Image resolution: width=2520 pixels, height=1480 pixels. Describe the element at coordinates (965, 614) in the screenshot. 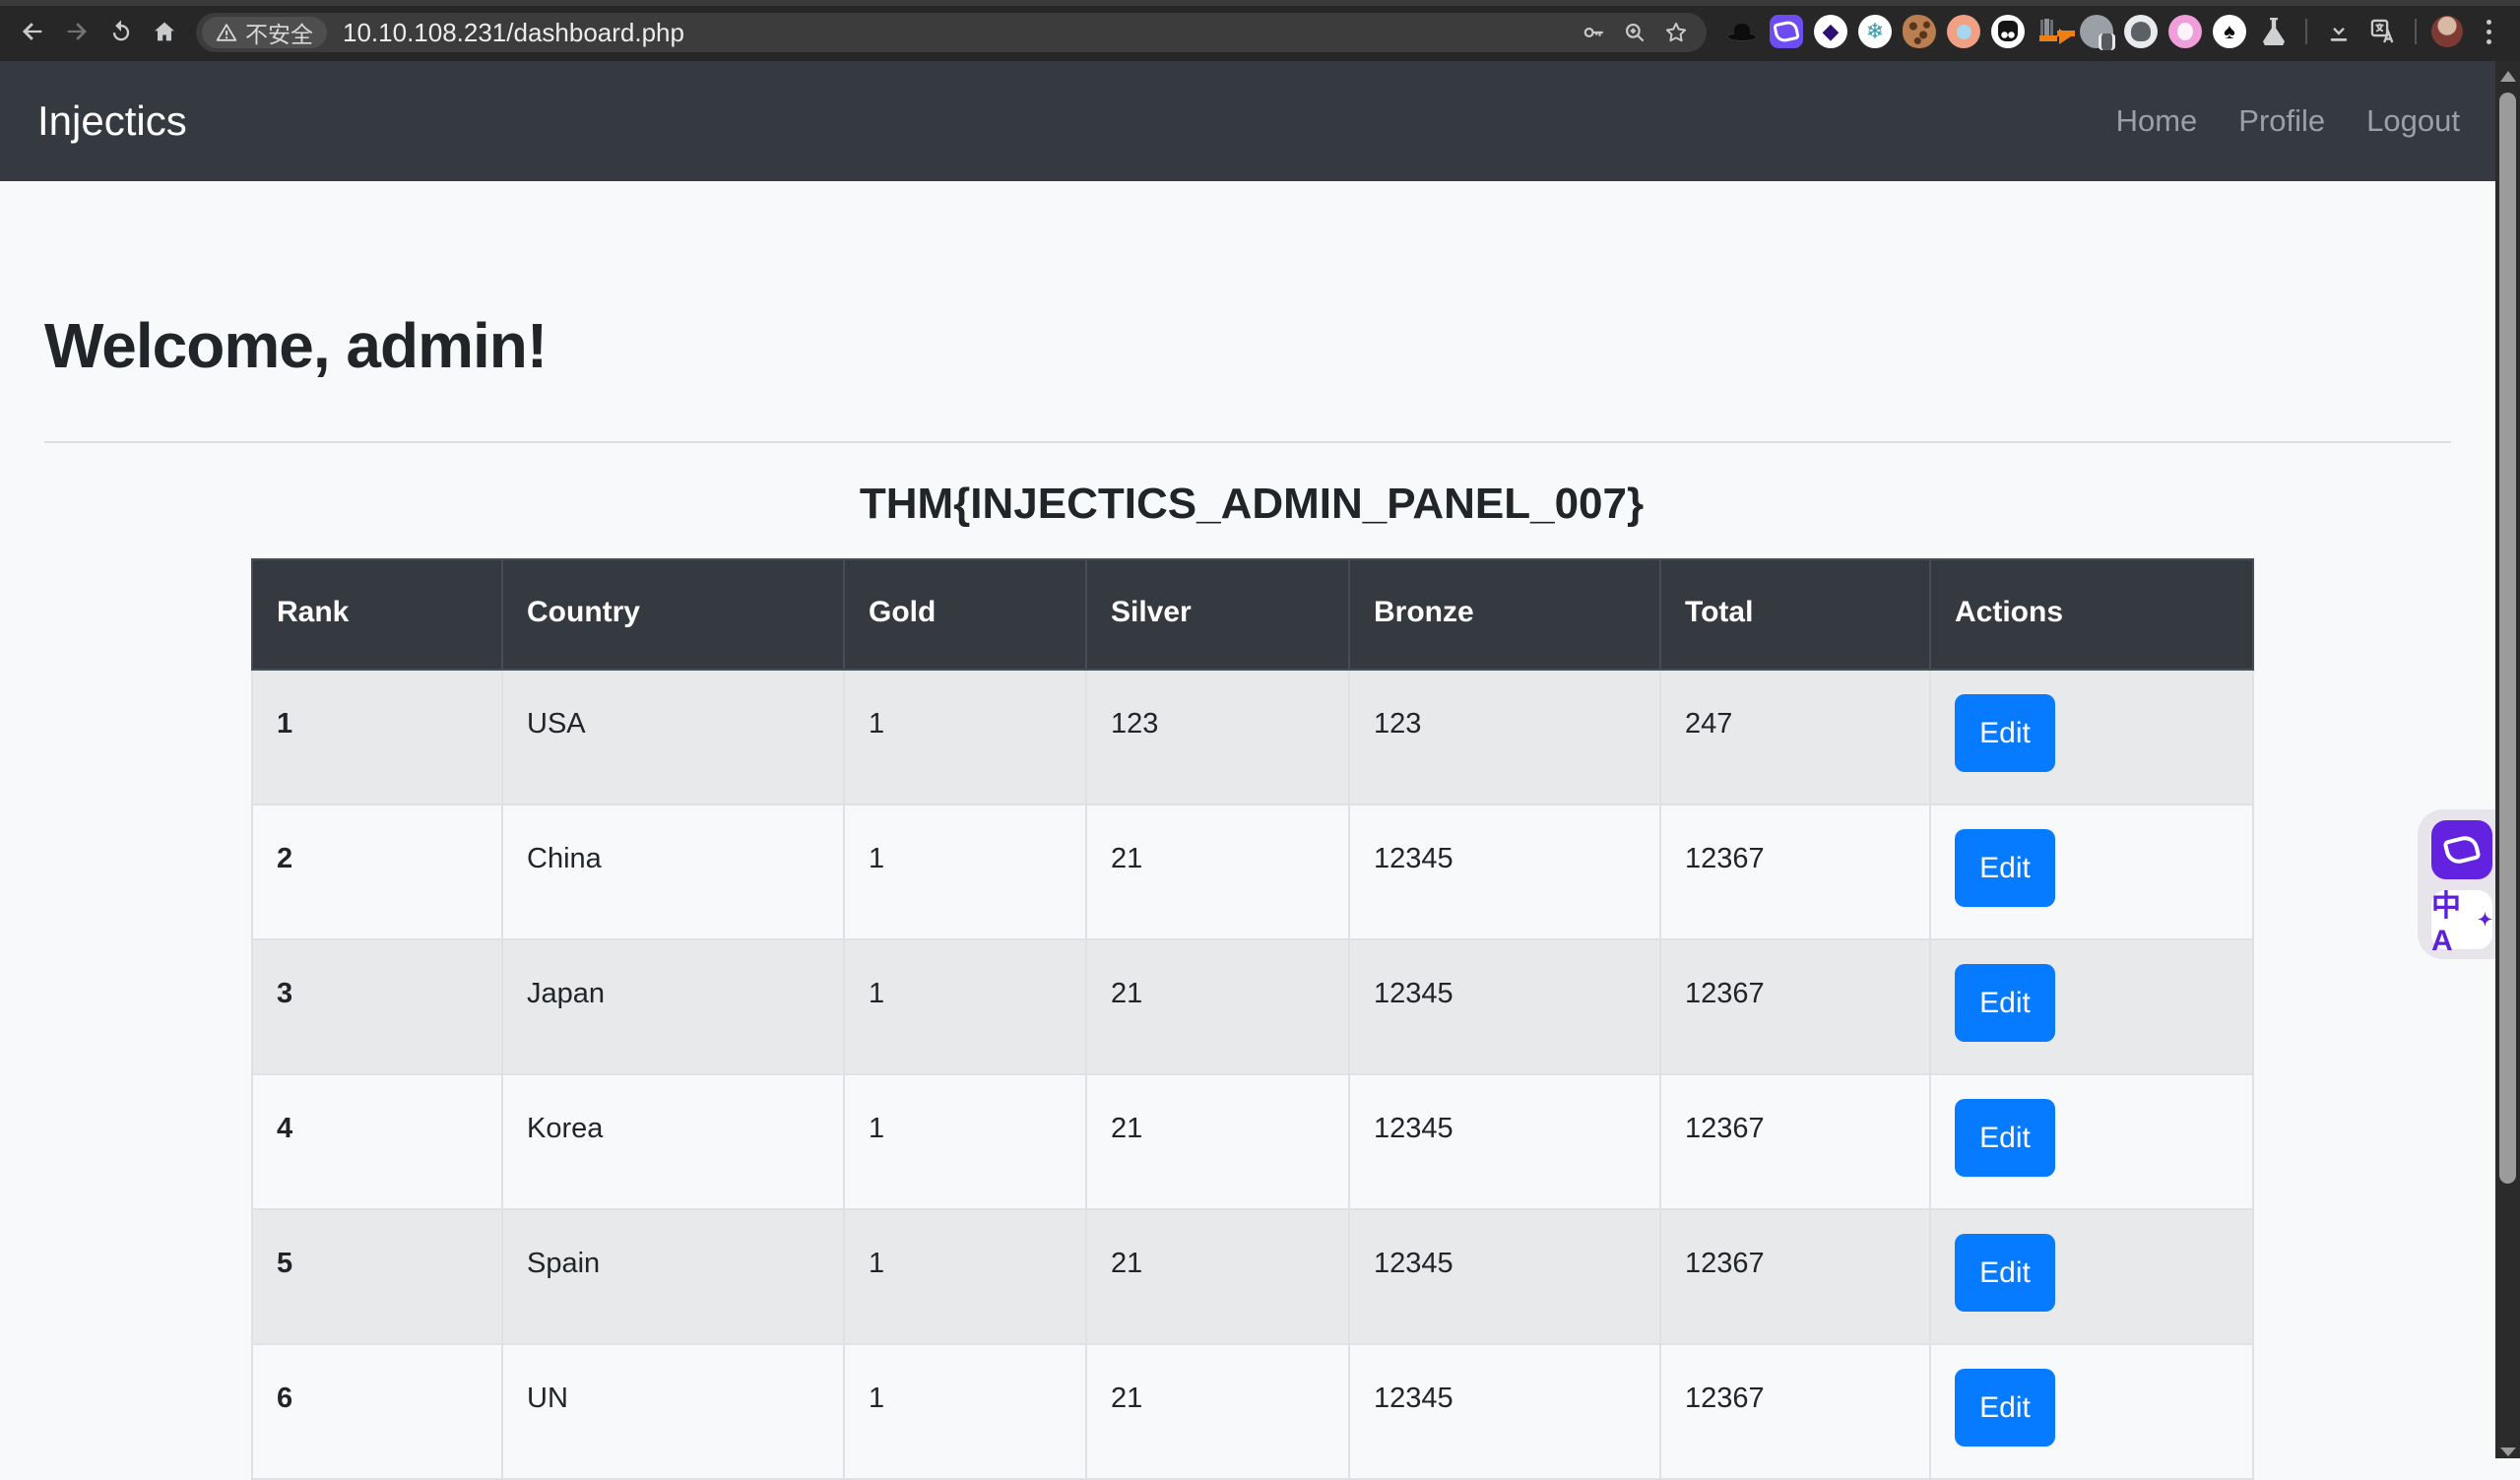

I see `column-header-gold: Gold` at that location.